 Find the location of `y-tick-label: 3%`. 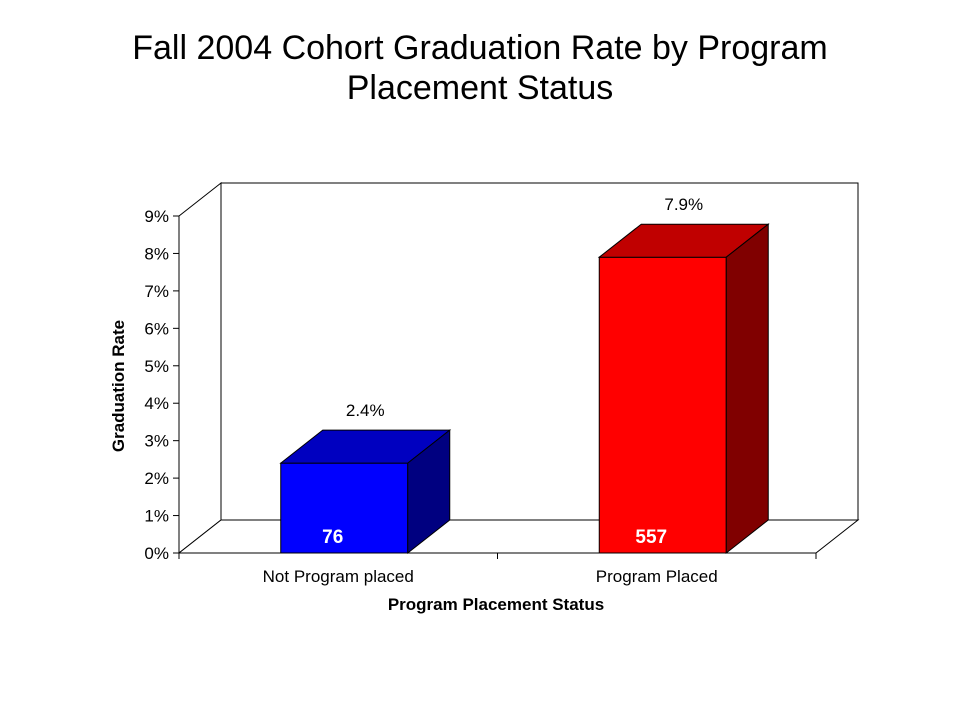

y-tick-label: 3% is located at coordinates (156, 441).